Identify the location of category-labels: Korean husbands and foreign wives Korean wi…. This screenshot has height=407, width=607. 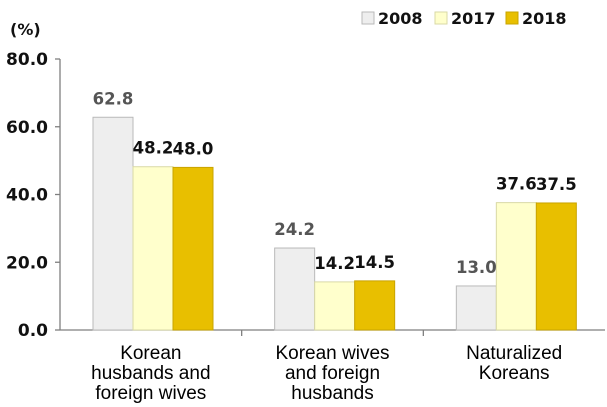
(326, 373).